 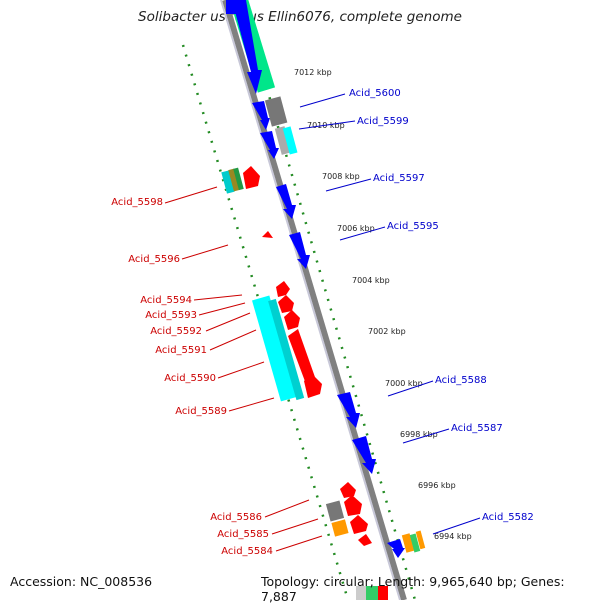 What do you see at coordinates (243, 534) in the screenshot?
I see `label-acid5585: Acid_5585` at bounding box center [243, 534].